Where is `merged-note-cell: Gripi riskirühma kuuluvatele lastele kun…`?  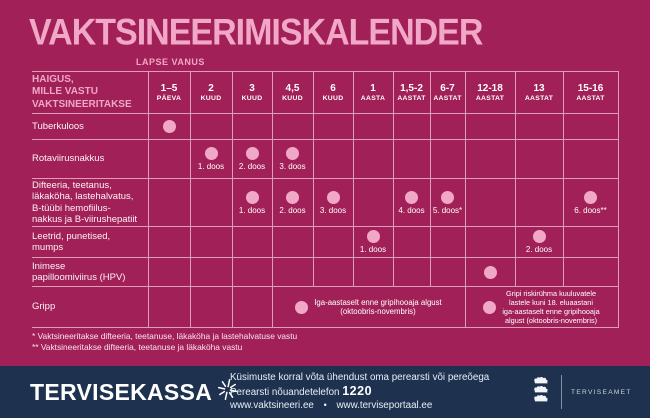
merged-note-cell: Gripi riskirühma kuuluvatele lastele kun… is located at coordinates (541, 307).